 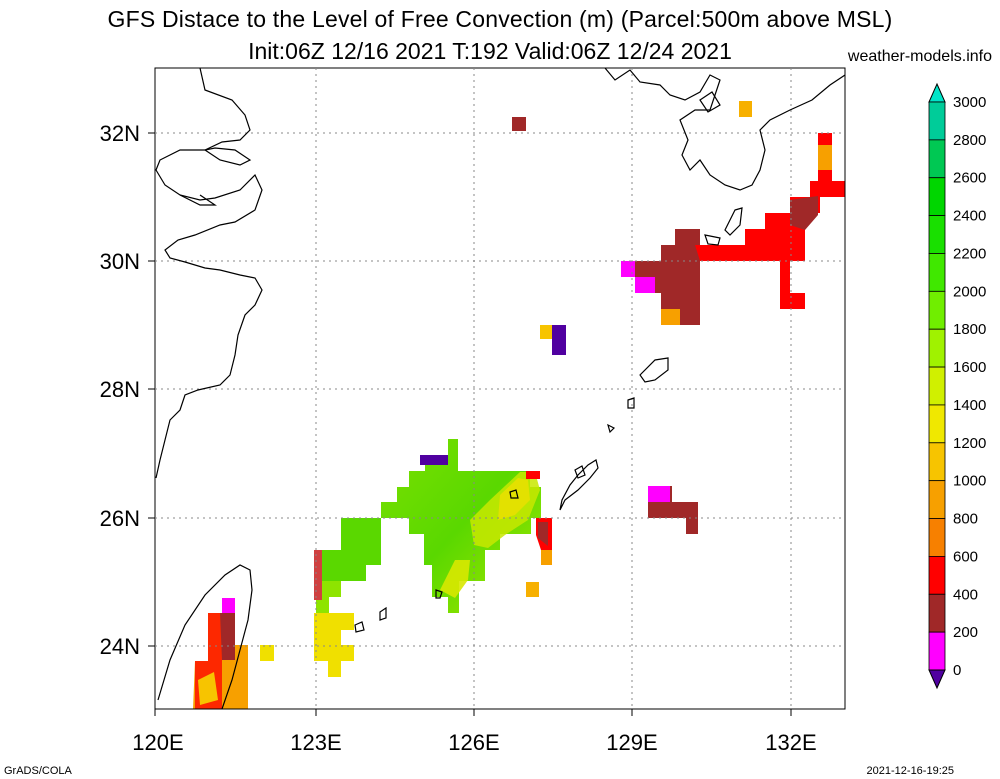 I want to click on lon-axis: 120E 123E 126E 129E 132E, so click(x=474, y=742).